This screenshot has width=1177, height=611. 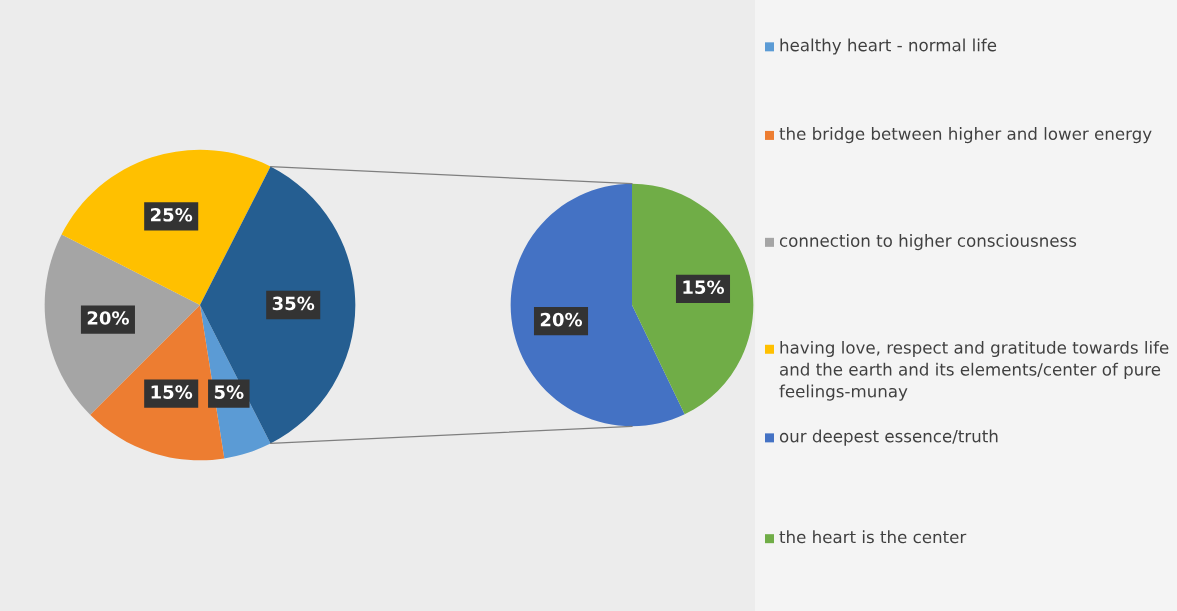 What do you see at coordinates (888, 46) in the screenshot?
I see `legend-label: healthy heart - normal life` at bounding box center [888, 46].